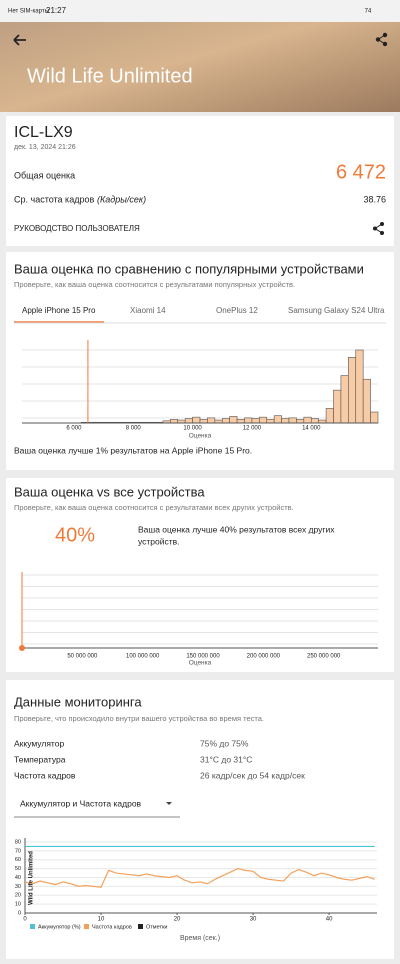 The image size is (400, 964). Describe the element at coordinates (200, 11) in the screenshot. I see `status-bar` at that location.